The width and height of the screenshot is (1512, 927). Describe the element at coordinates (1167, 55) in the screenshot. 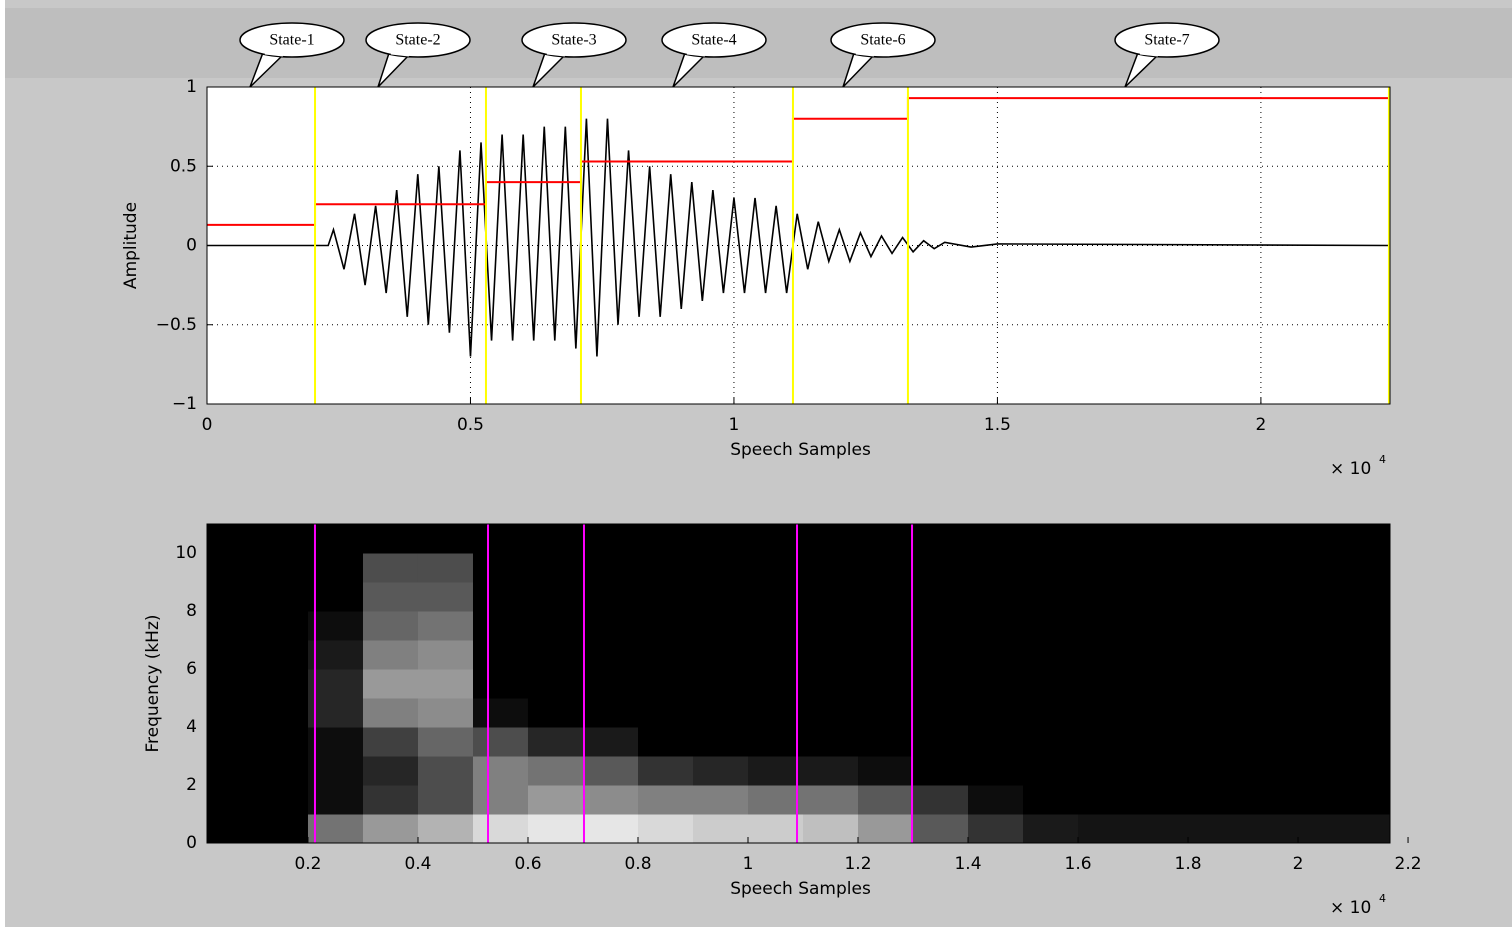

I see `callout: State-7` at that location.